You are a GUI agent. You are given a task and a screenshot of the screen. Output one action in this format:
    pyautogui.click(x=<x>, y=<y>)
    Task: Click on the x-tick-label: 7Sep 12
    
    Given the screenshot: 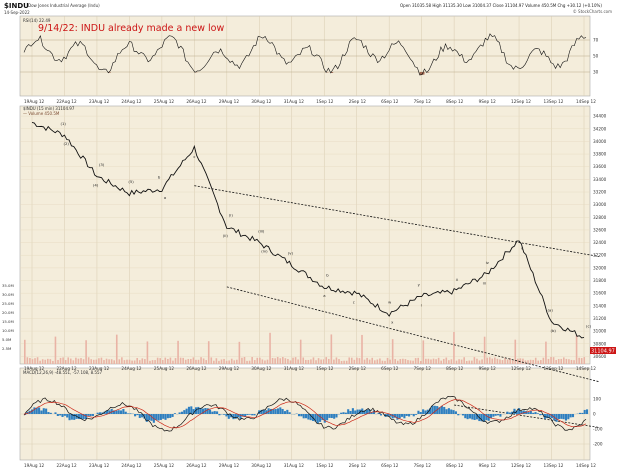 What is the action you would take?
    pyautogui.click(x=423, y=368)
    